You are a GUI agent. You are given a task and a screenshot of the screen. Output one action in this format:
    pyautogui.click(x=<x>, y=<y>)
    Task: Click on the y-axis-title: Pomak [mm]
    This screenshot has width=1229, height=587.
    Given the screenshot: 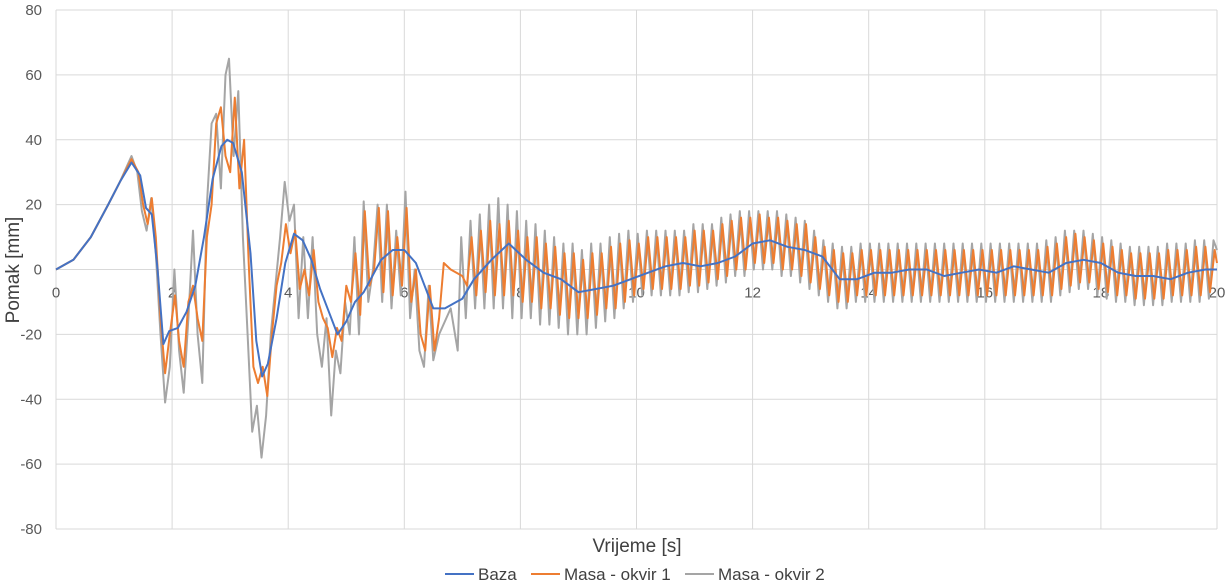 What is the action you would take?
    pyautogui.click(x=13, y=270)
    